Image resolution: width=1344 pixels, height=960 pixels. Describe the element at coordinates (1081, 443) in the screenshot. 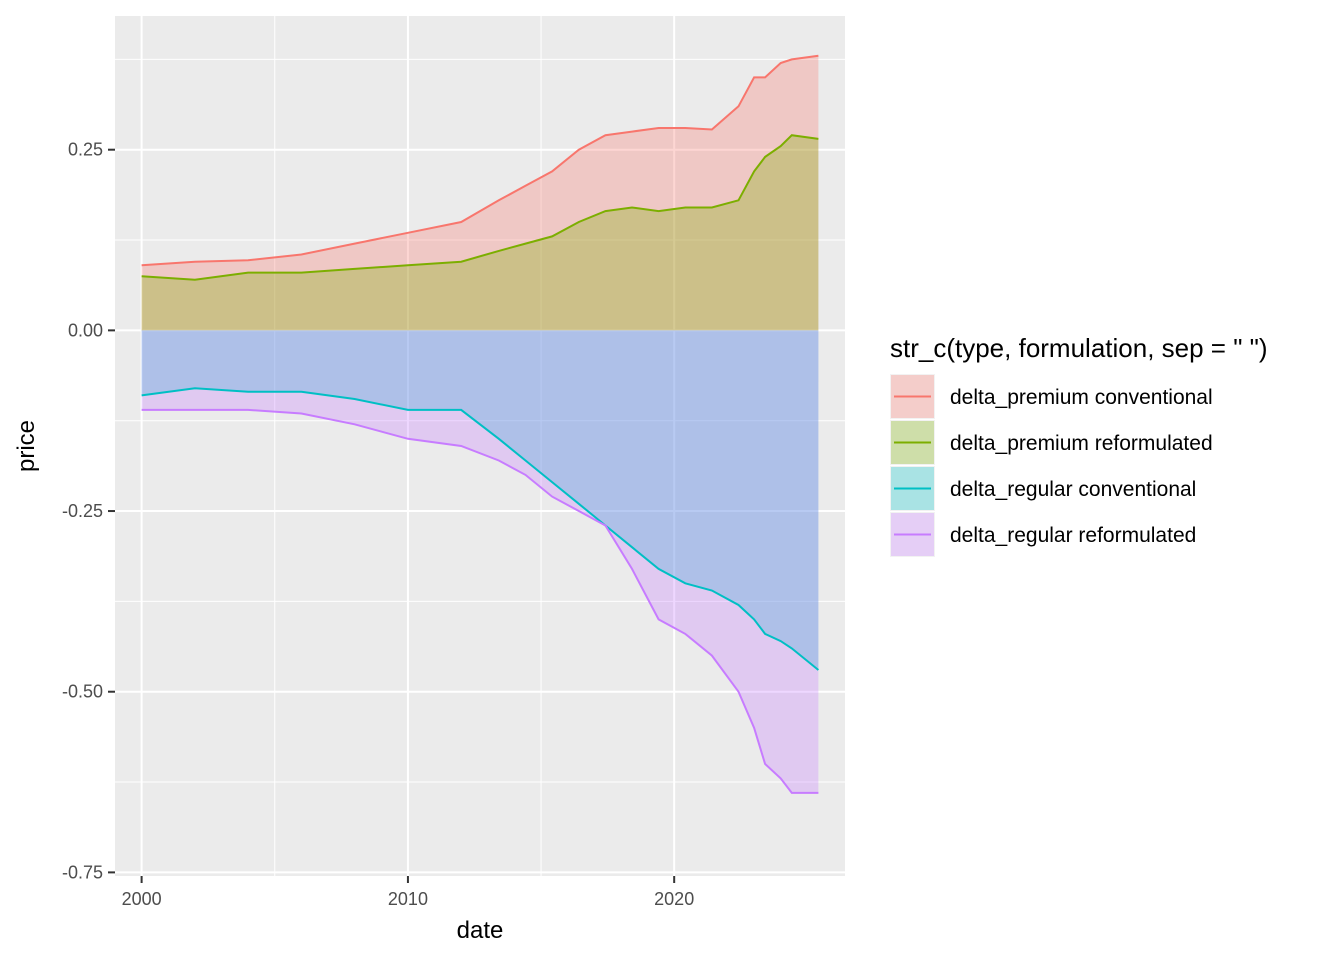

I see `legend-label: delta_premium reformulated` at that location.